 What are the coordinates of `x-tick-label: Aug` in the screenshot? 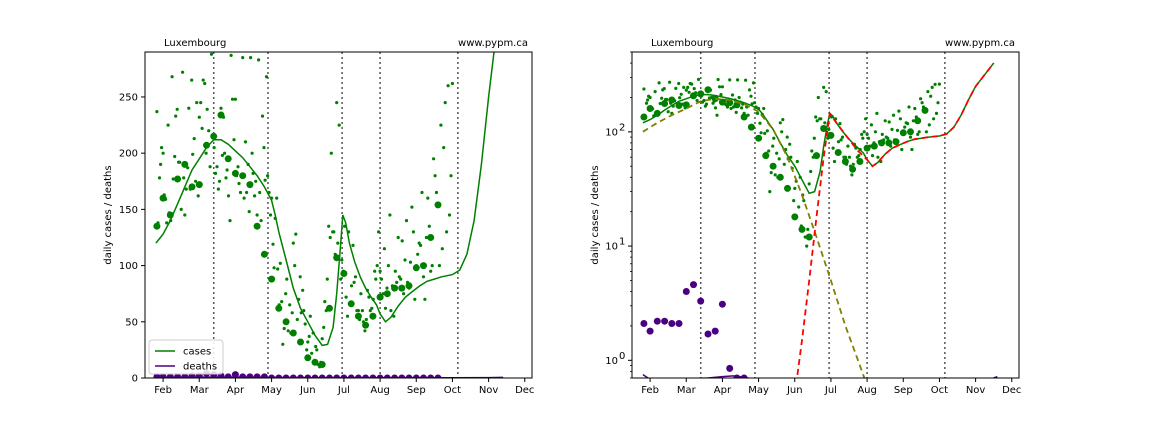 It's located at (867, 390).